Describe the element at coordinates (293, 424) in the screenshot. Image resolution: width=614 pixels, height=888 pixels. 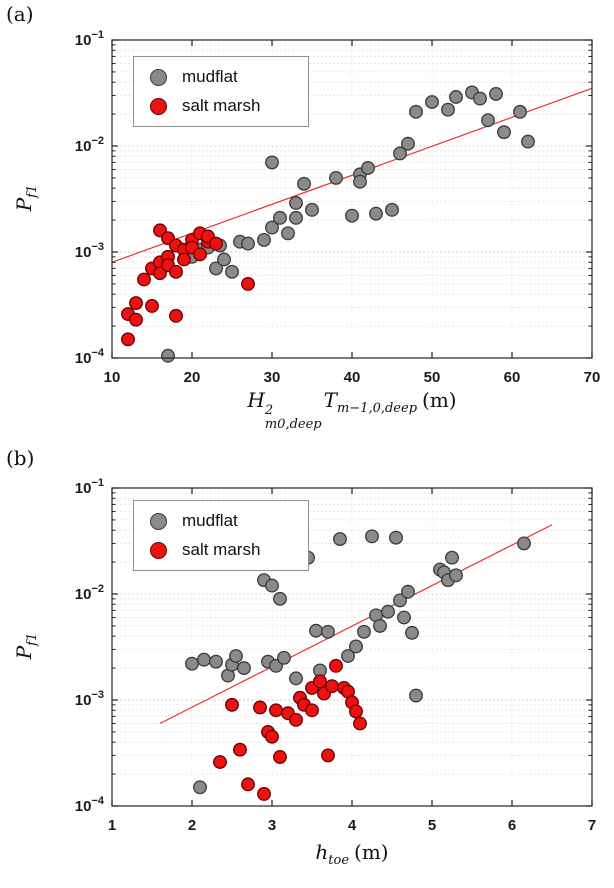
I see `xlabel-sub1: m0,deep` at that location.